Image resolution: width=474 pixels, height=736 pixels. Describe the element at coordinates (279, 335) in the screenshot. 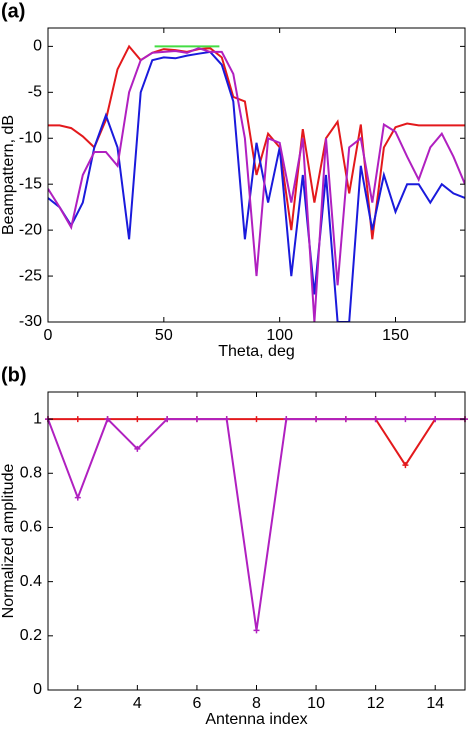

I see `x-tick-label: 100` at that location.